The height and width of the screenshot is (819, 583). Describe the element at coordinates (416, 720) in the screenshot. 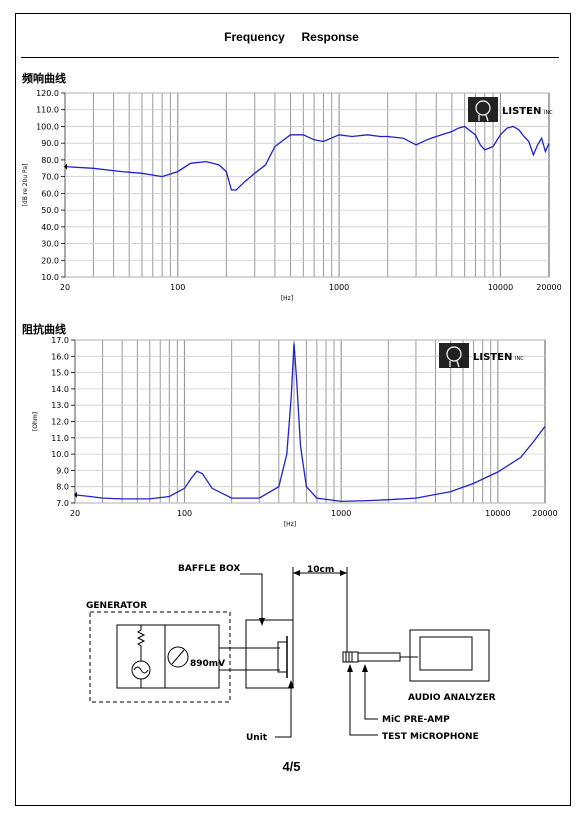

I see `mic-preamp-label: MiC PRE-AMP` at that location.